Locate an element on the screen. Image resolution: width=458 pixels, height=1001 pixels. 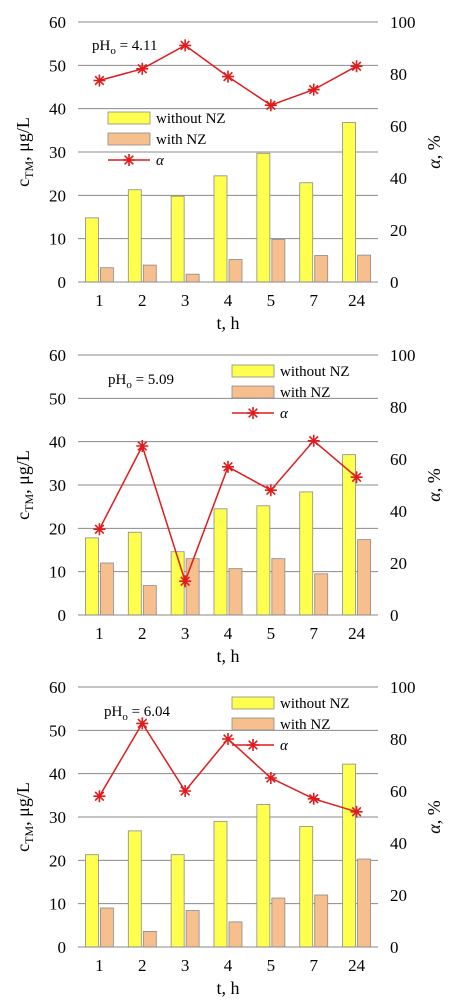
ph-annotation: pHo = 5.09 is located at coordinates (141, 381).